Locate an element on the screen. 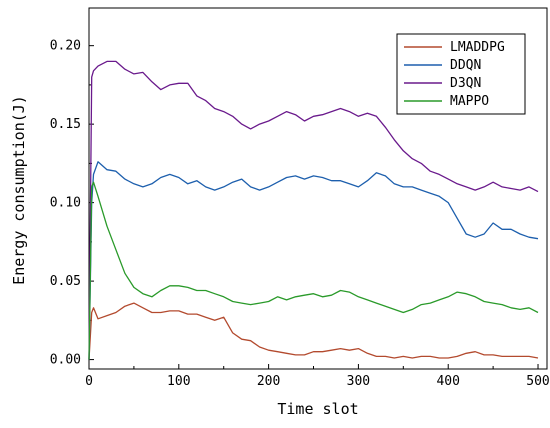 The image size is (550, 428). y-tick-label: 0.20 is located at coordinates (65, 46).